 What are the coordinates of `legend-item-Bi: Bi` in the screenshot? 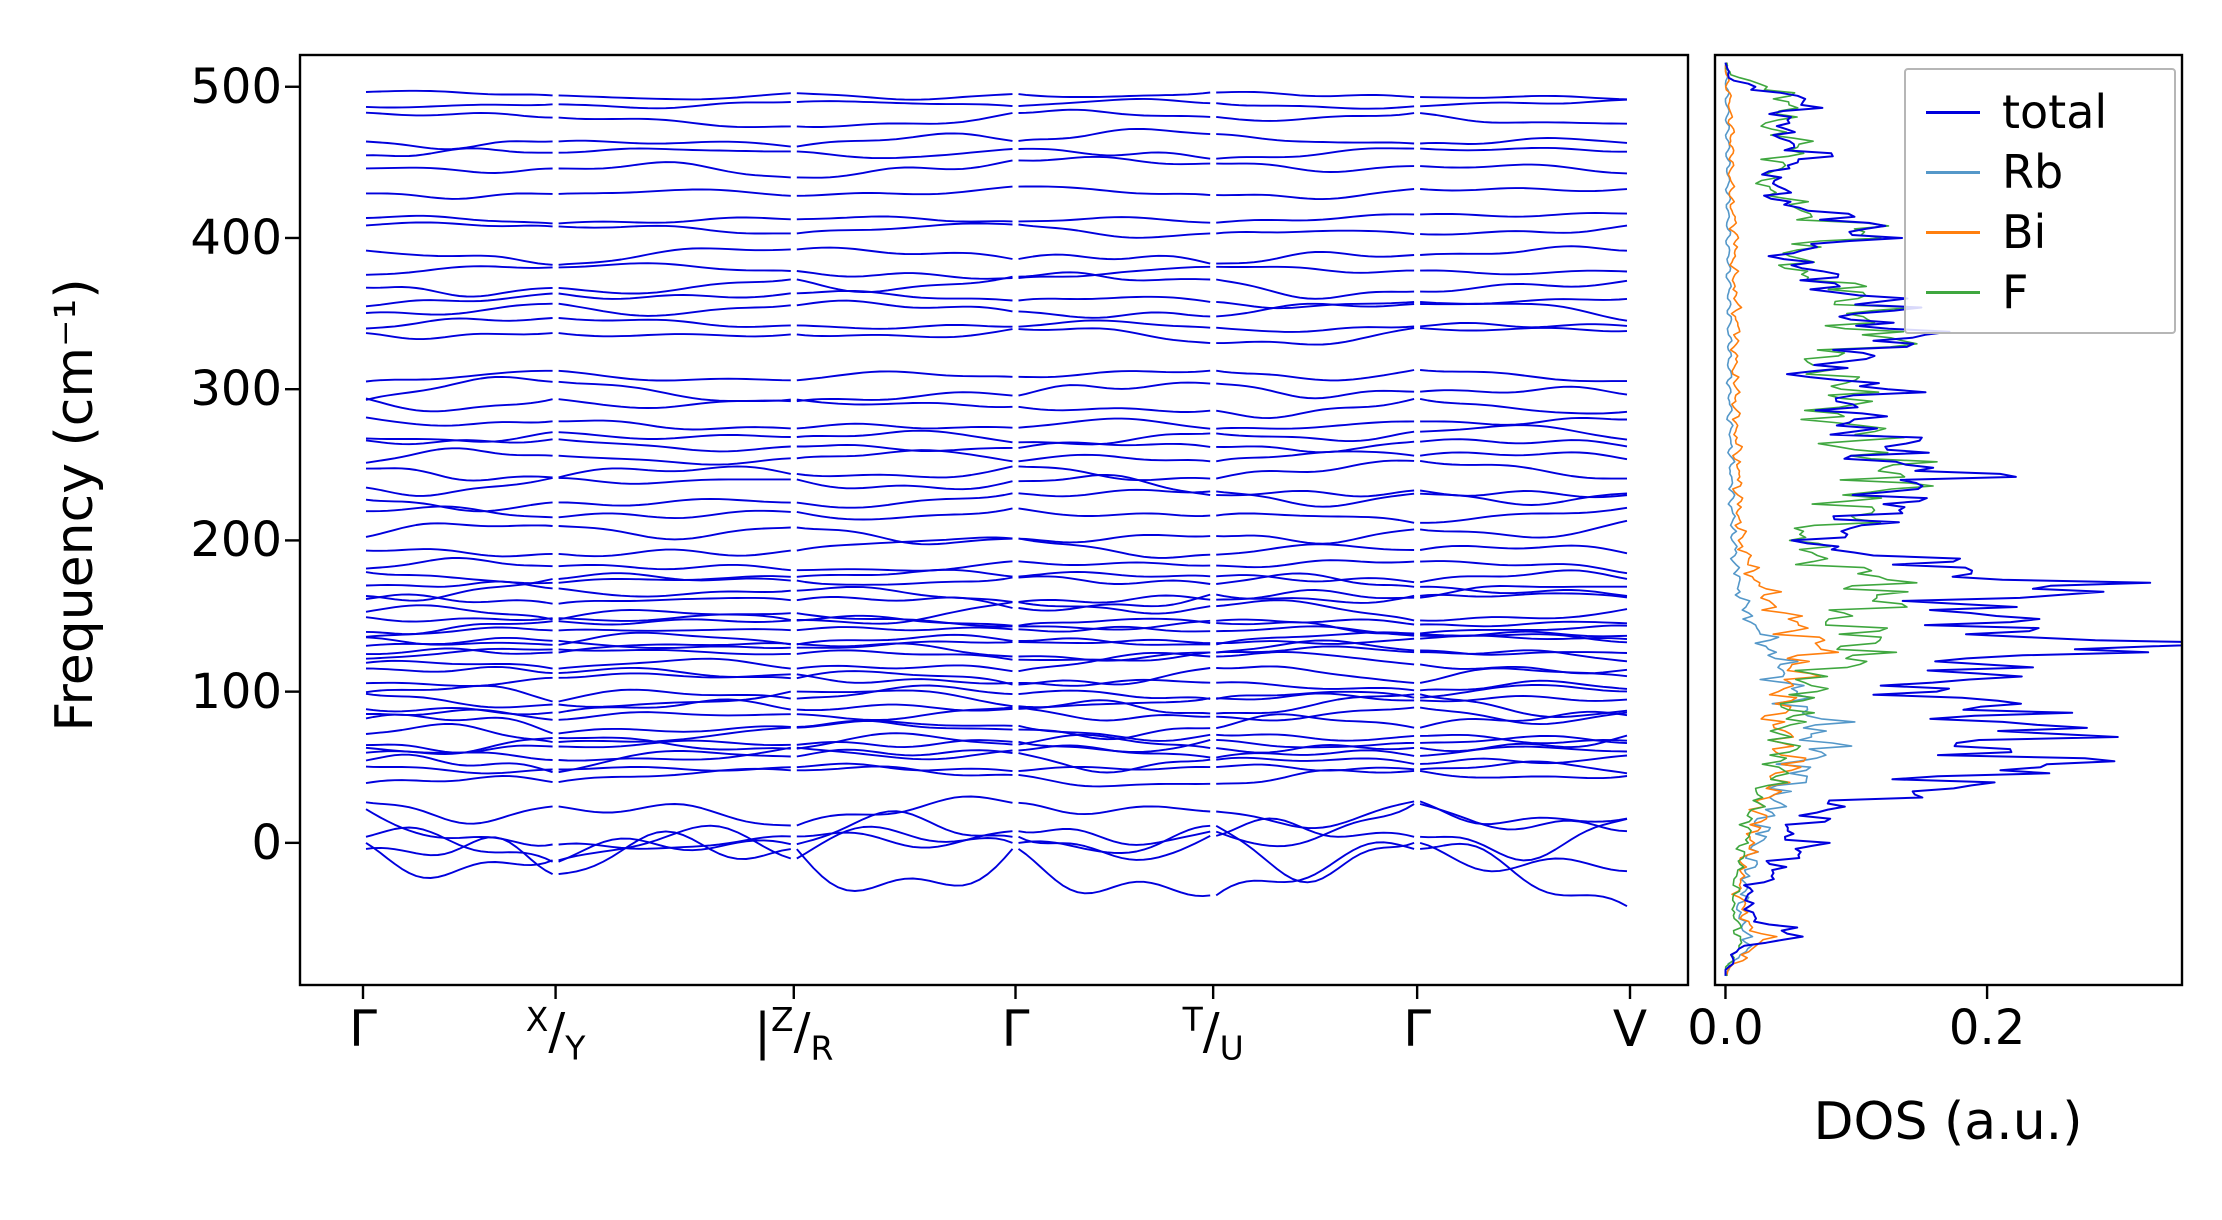 It's located at (2040, 232).